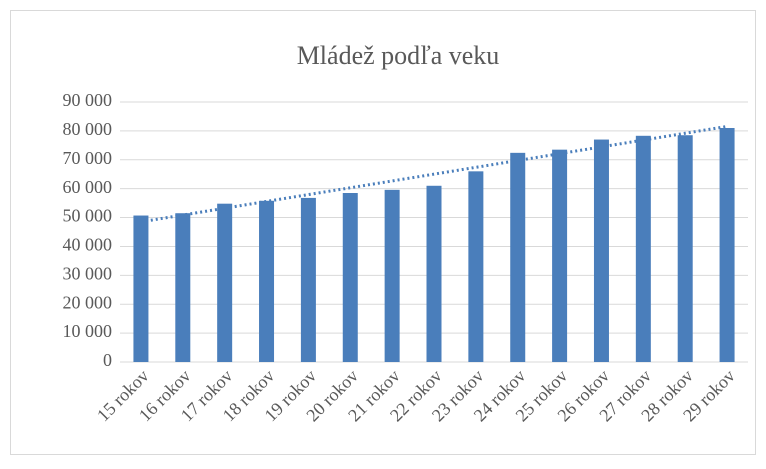 Image resolution: width=766 pixels, height=469 pixels. I want to click on y-tick-label: 40 000, so click(88, 245).